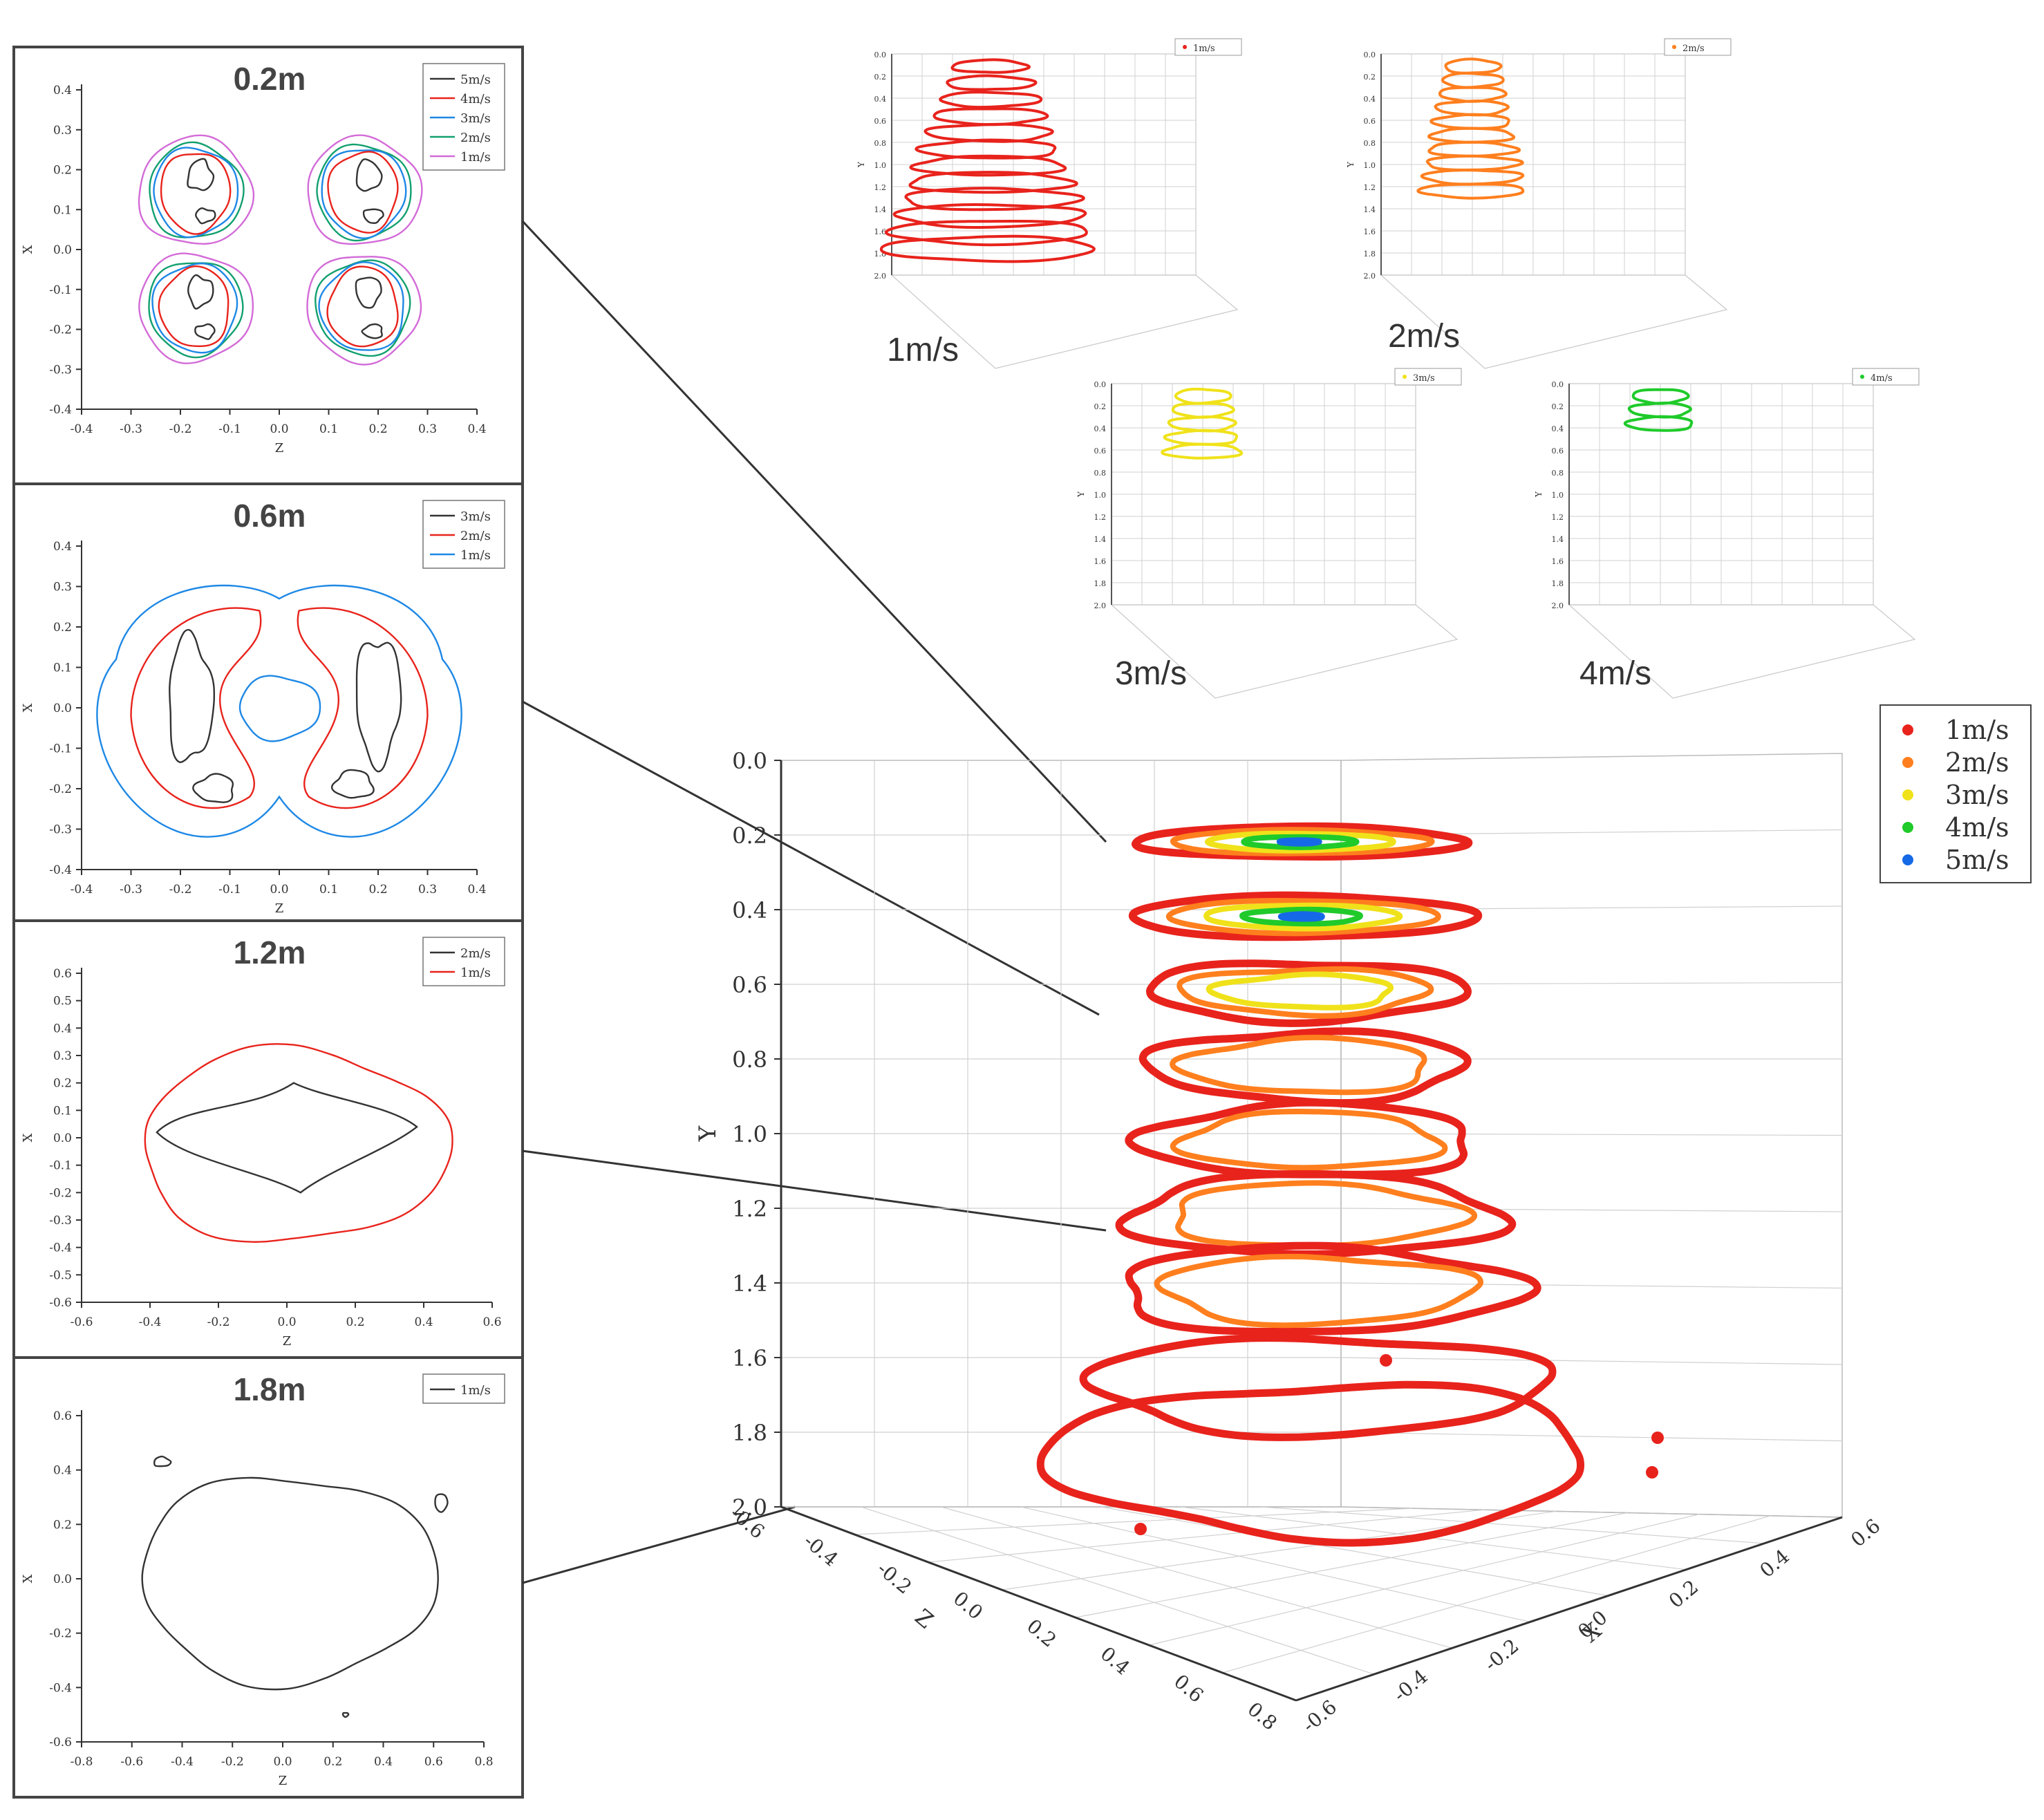 This screenshot has width=2044, height=1820. What do you see at coordinates (1652, 1473) in the screenshot?
I see `stray-point` at bounding box center [1652, 1473].